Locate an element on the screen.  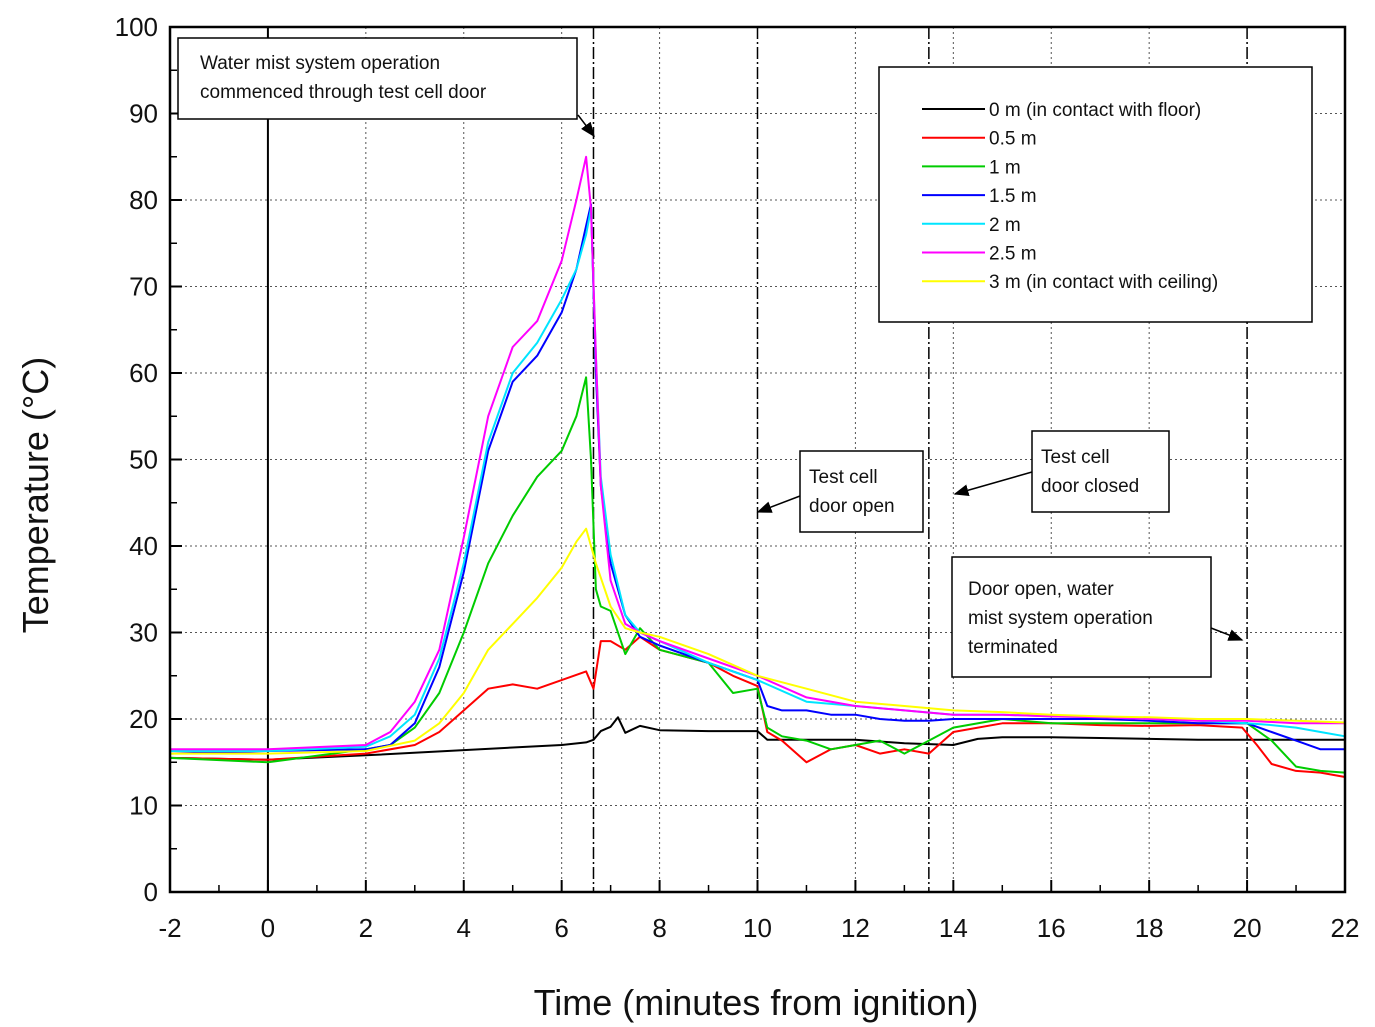
y-tick-label: 0 is located at coordinates (151, 892).